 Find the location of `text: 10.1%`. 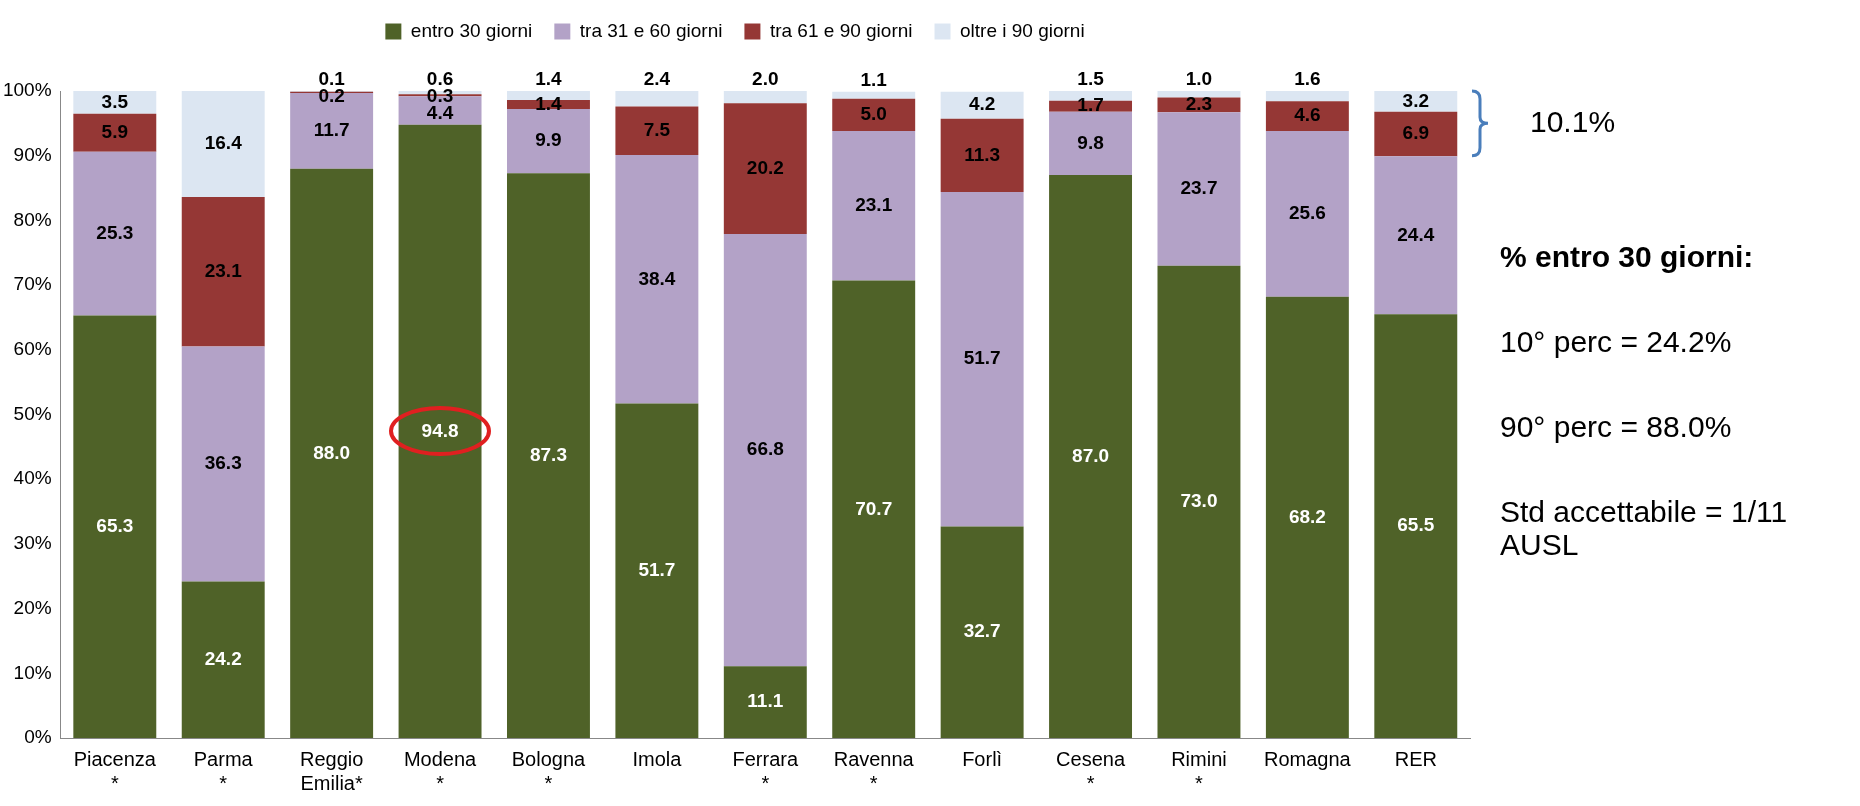

text: 10.1% is located at coordinates (1573, 122).